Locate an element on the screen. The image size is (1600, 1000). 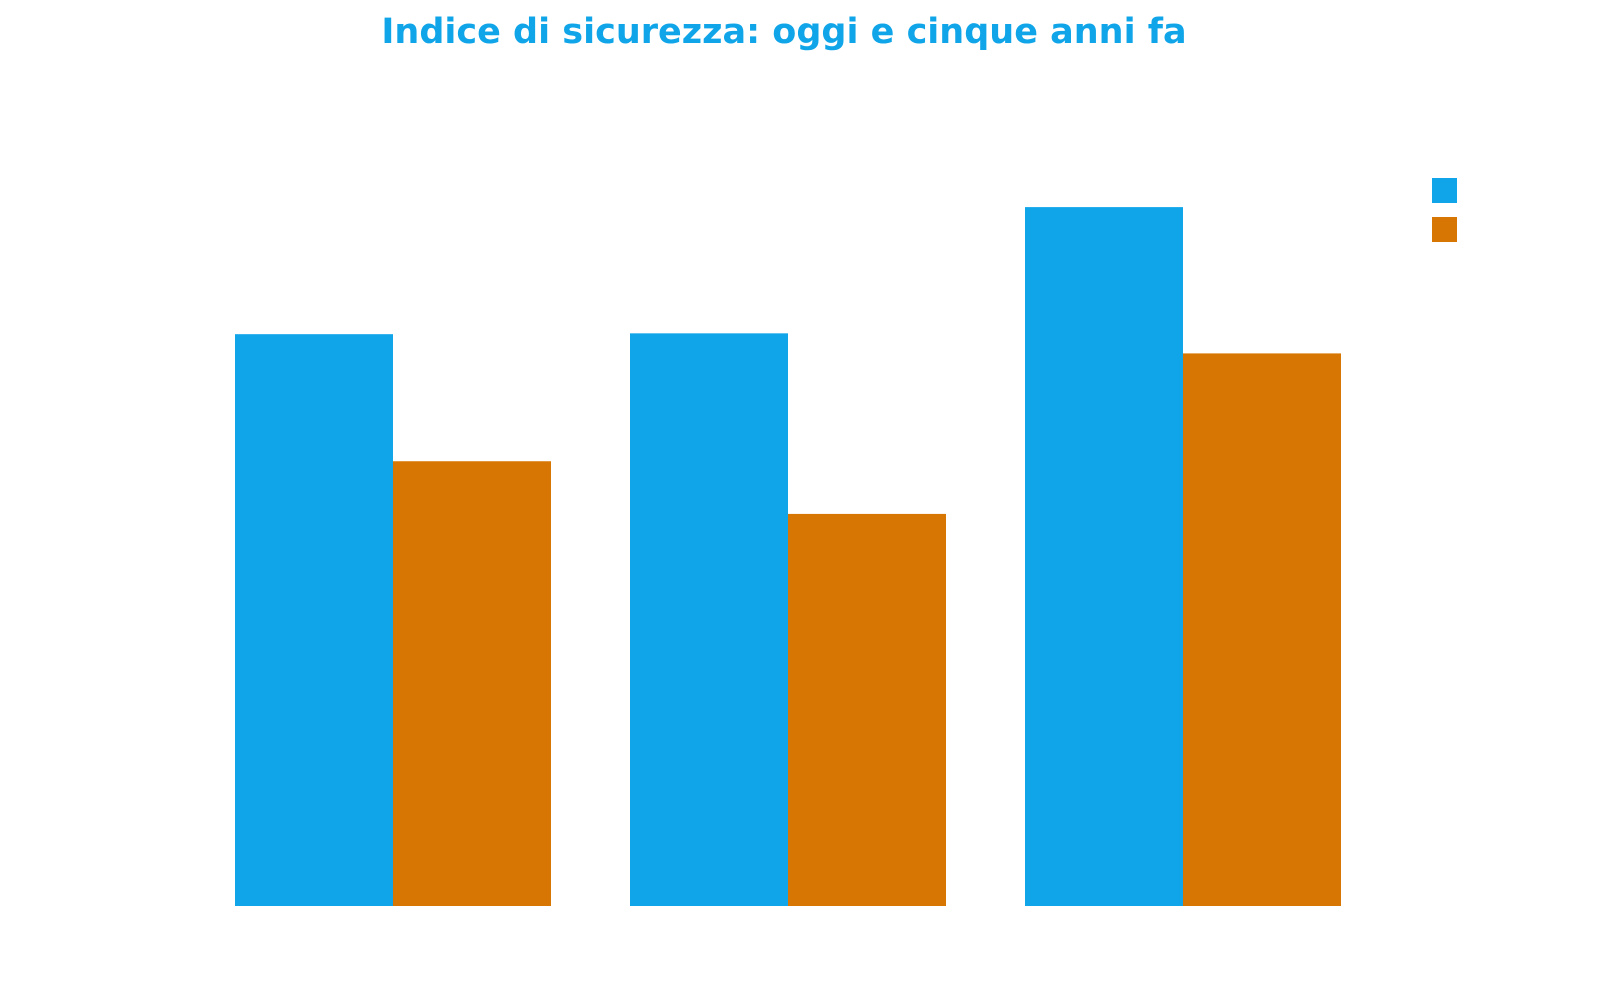
legend-swatch-series1 is located at coordinates (1444, 190).